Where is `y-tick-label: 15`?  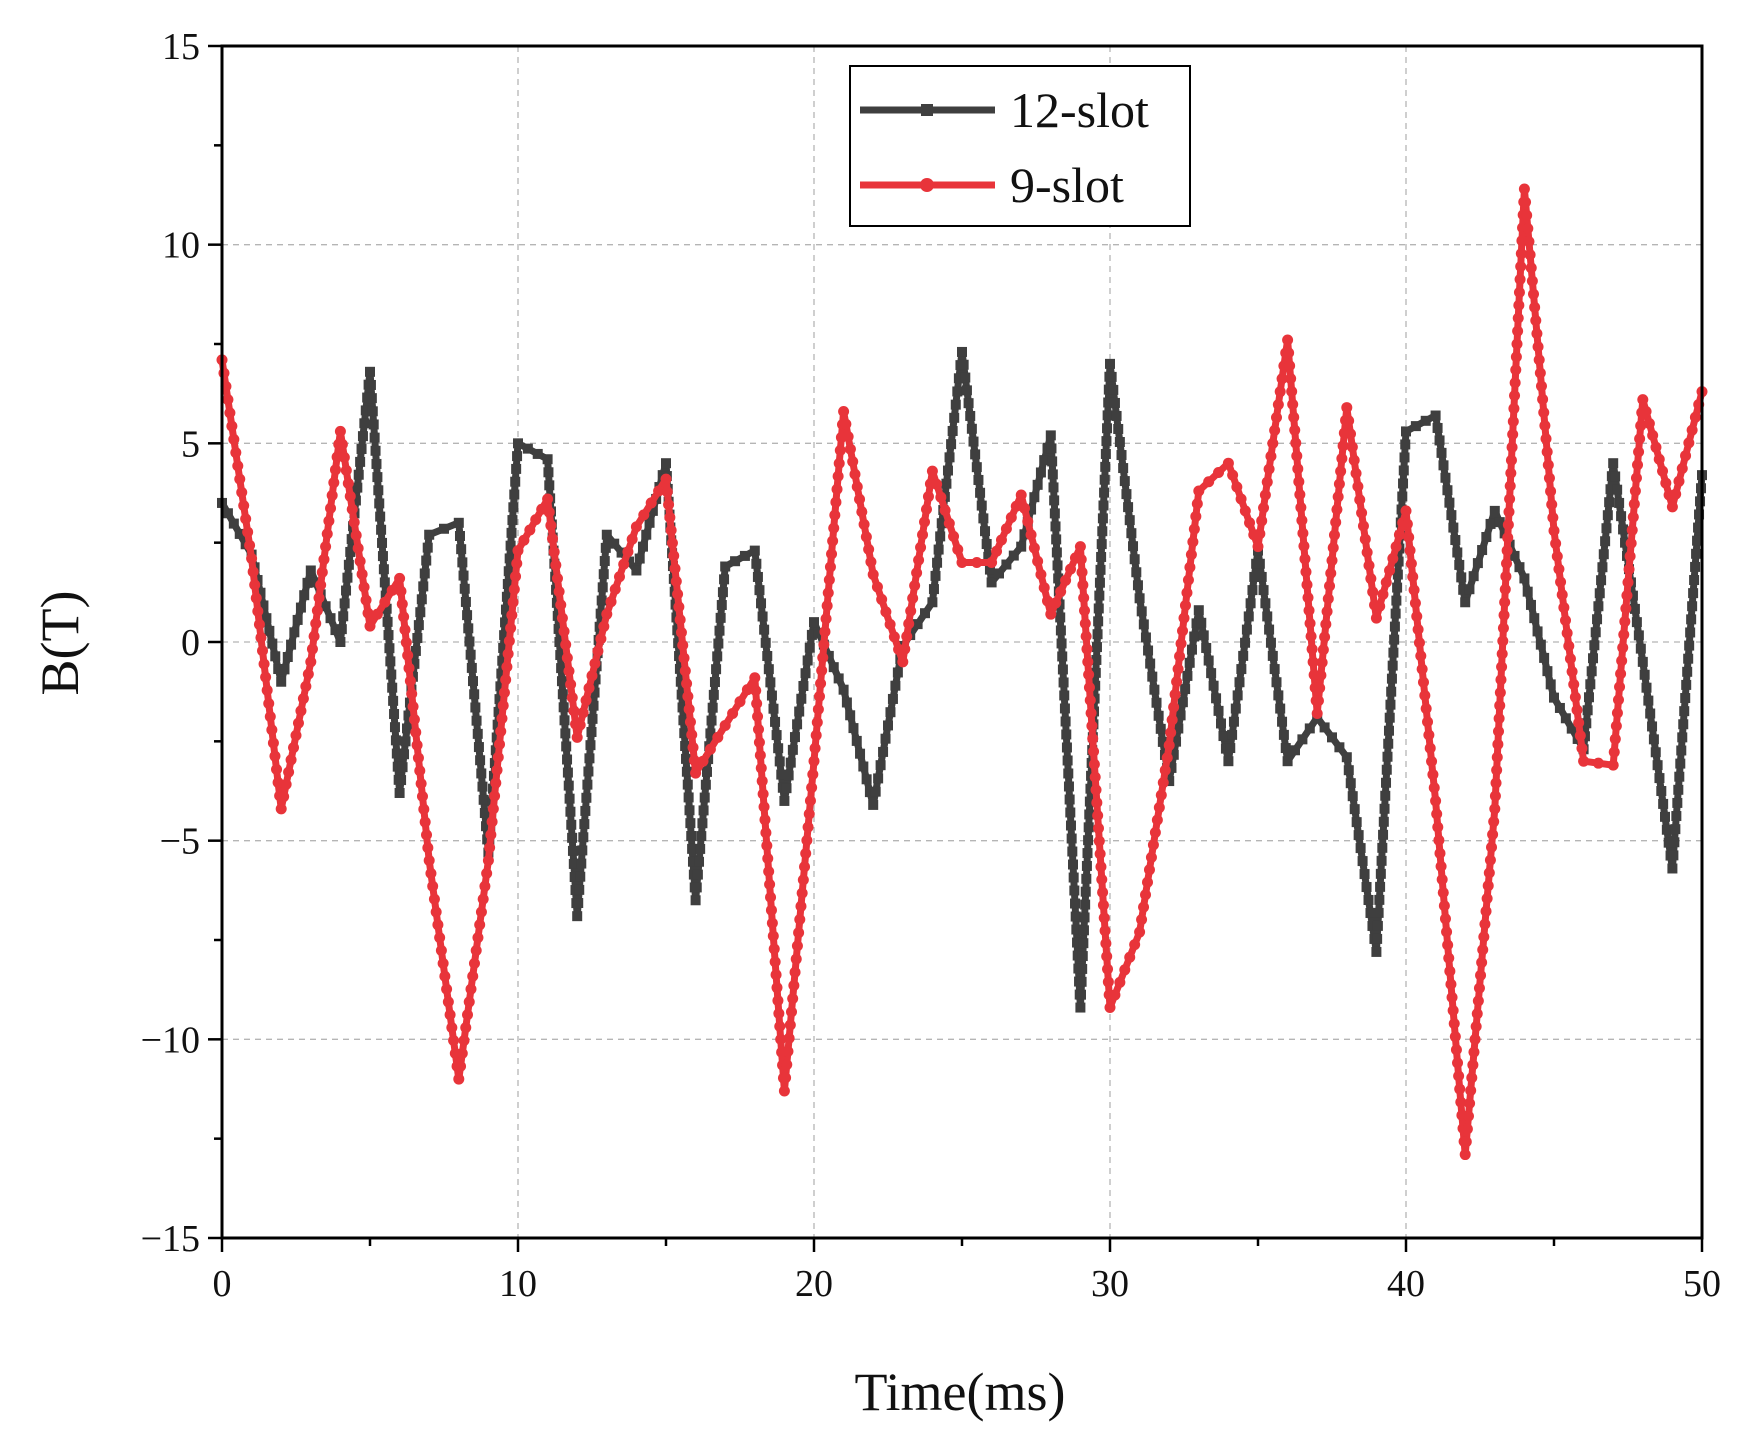
y-tick-label: 15 is located at coordinates (181, 47).